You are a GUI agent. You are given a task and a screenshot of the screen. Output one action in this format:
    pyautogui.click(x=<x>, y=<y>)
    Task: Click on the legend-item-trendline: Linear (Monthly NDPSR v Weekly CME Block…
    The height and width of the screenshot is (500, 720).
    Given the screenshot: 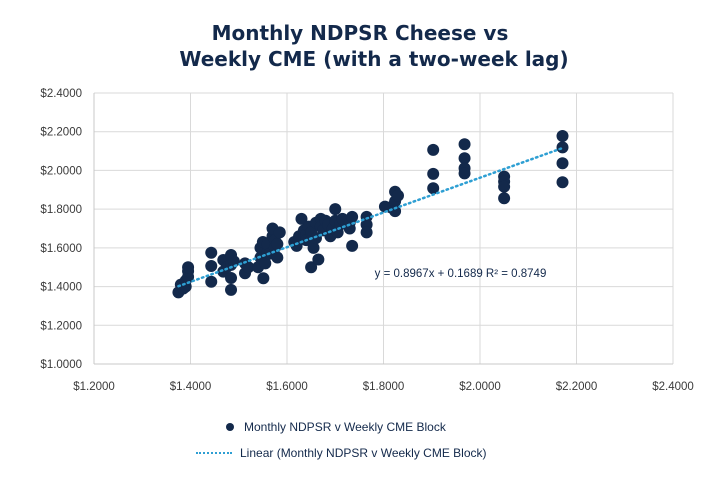 What is the action you would take?
    pyautogui.click(x=341, y=453)
    